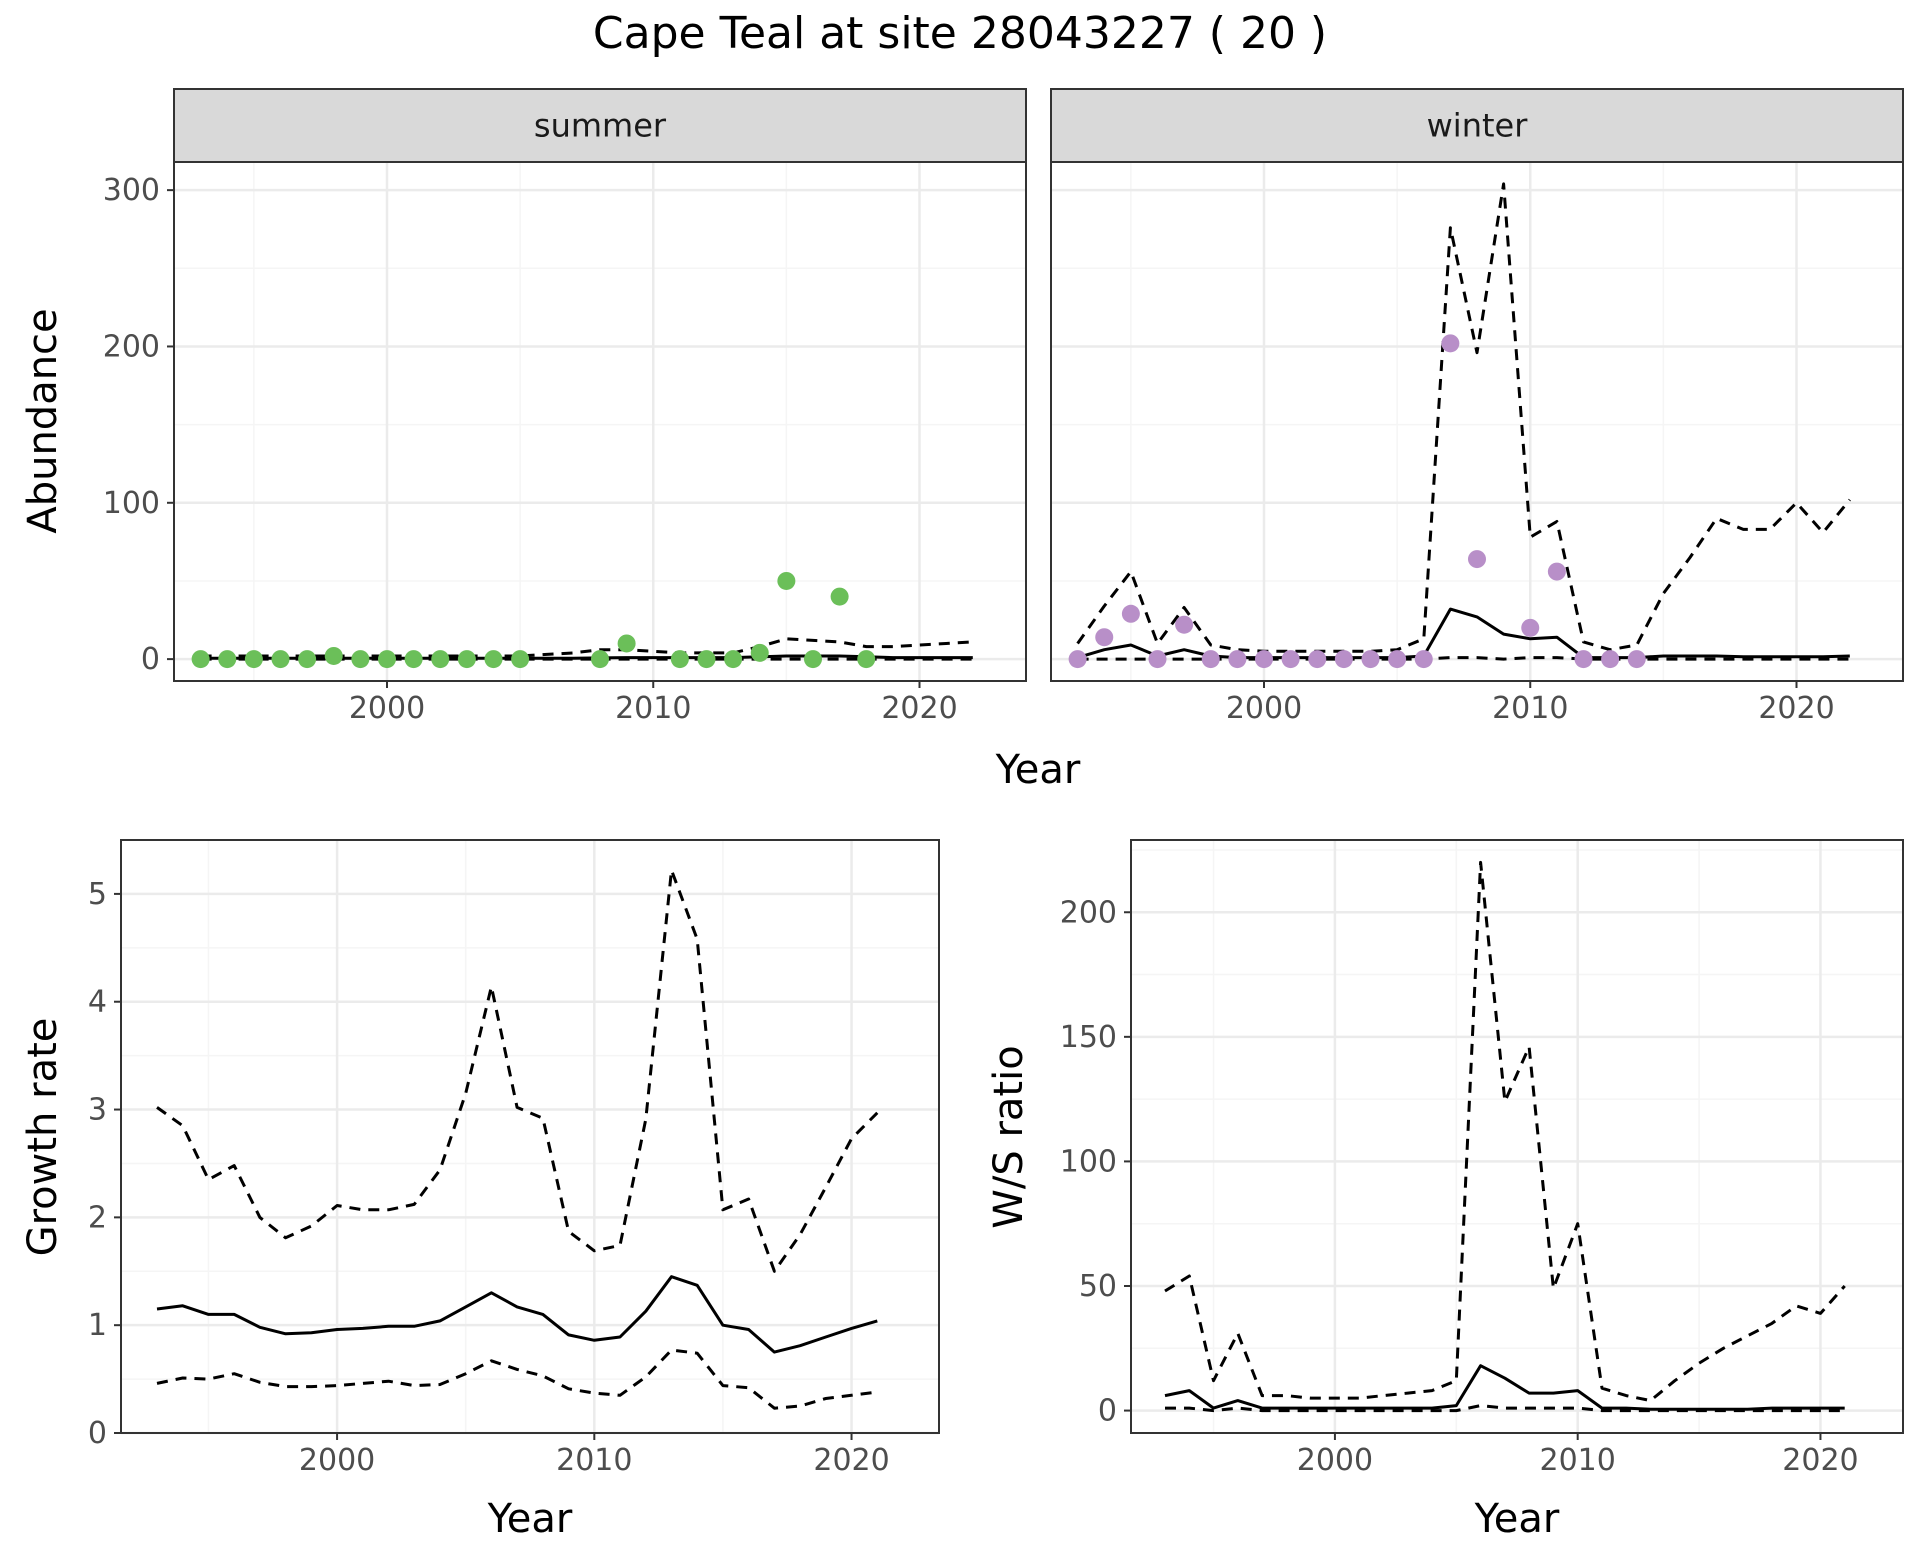 The height and width of the screenshot is (1560, 1920). Describe the element at coordinates (1098, 1286) in the screenshot. I see `y-tick-label: 50` at that location.